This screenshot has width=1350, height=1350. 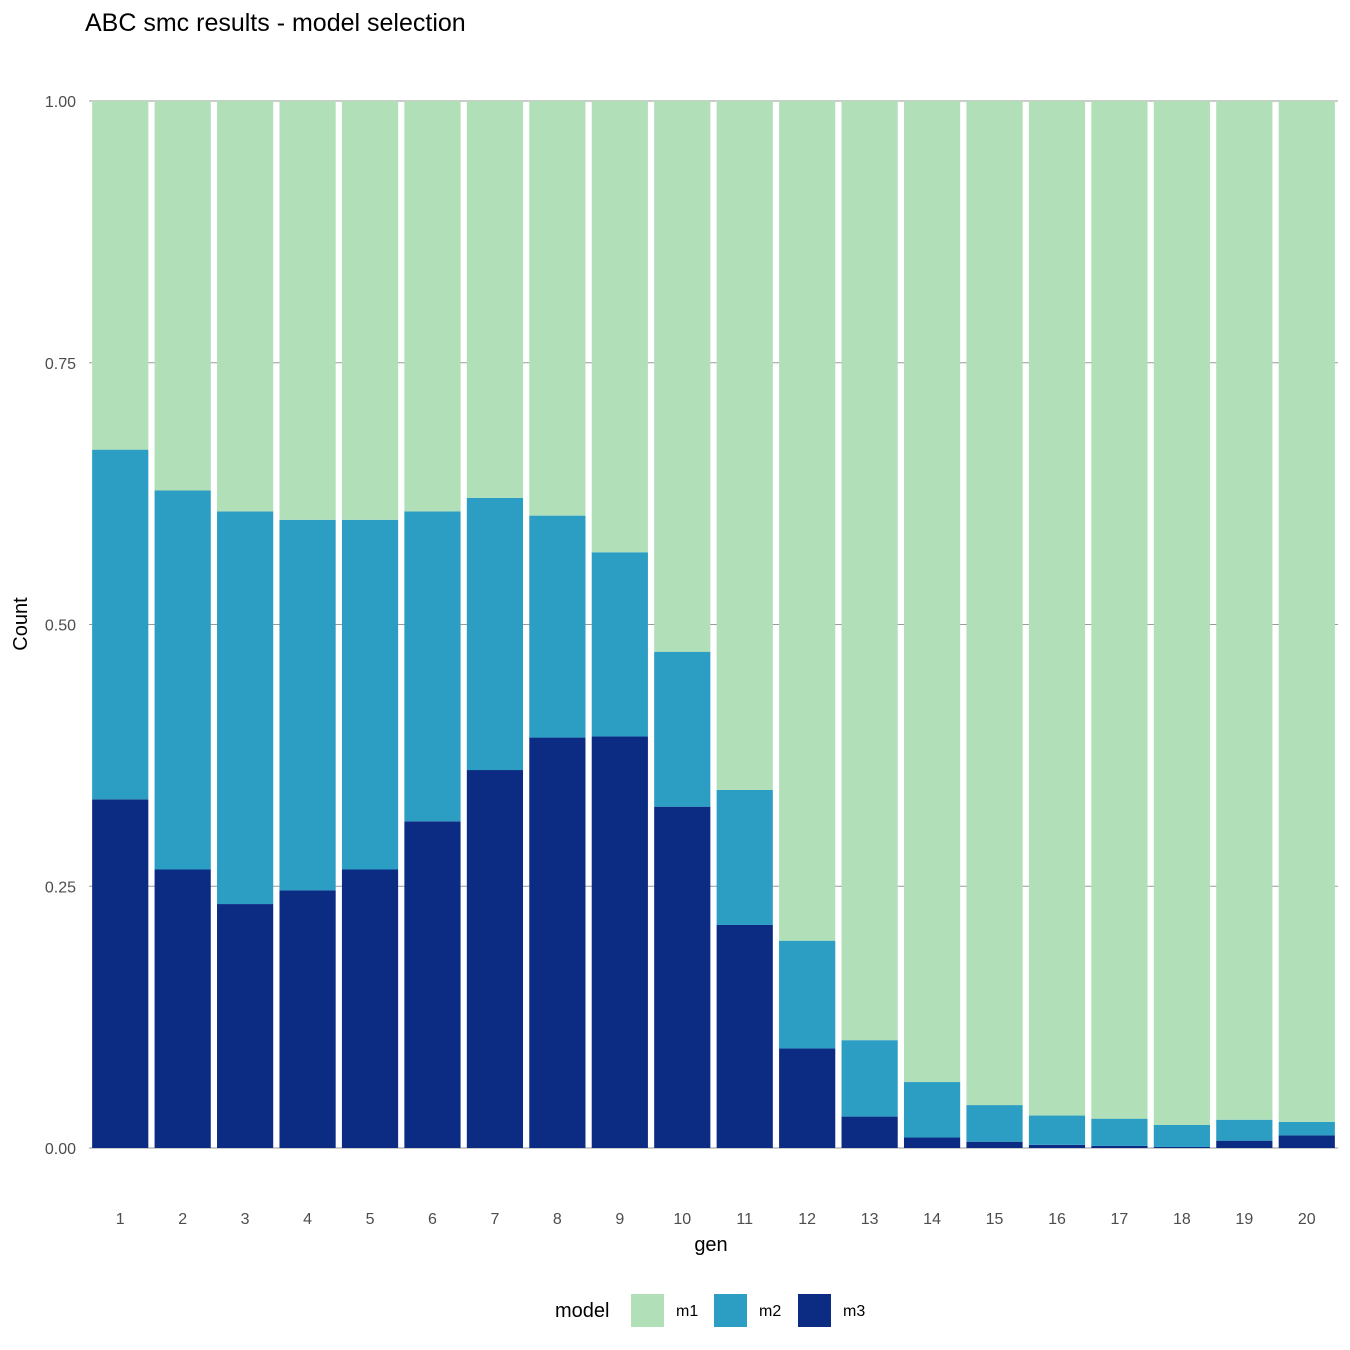 What do you see at coordinates (730, 1310) in the screenshot?
I see `legend-key-m2` at bounding box center [730, 1310].